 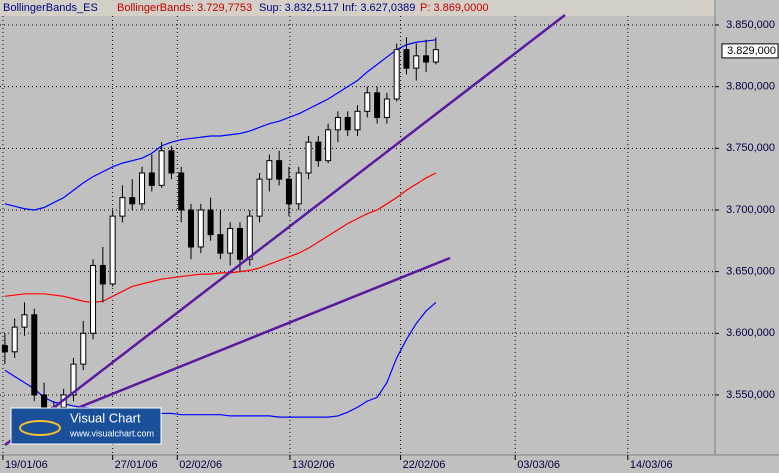 I want to click on last-price-box, so click(x=750, y=51).